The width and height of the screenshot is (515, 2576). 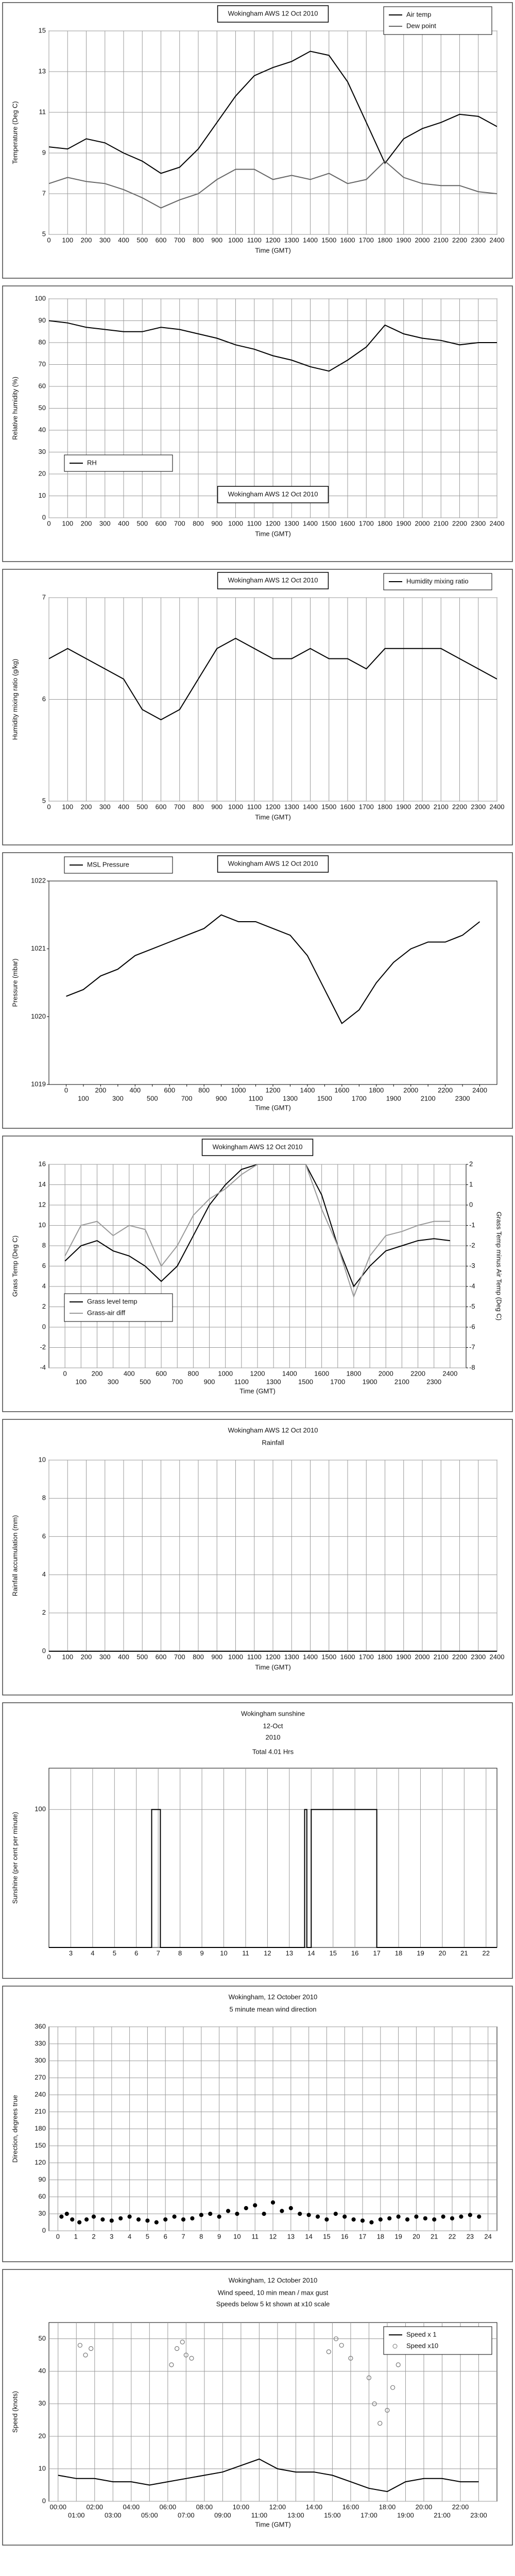 I want to click on x-tick-label: 200, so click(x=87, y=523).